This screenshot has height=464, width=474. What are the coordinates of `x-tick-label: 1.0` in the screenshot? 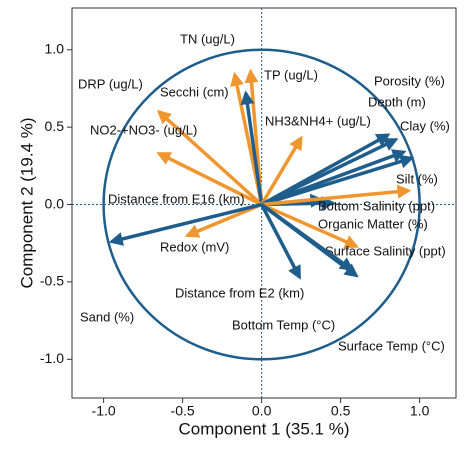 It's located at (420, 411).